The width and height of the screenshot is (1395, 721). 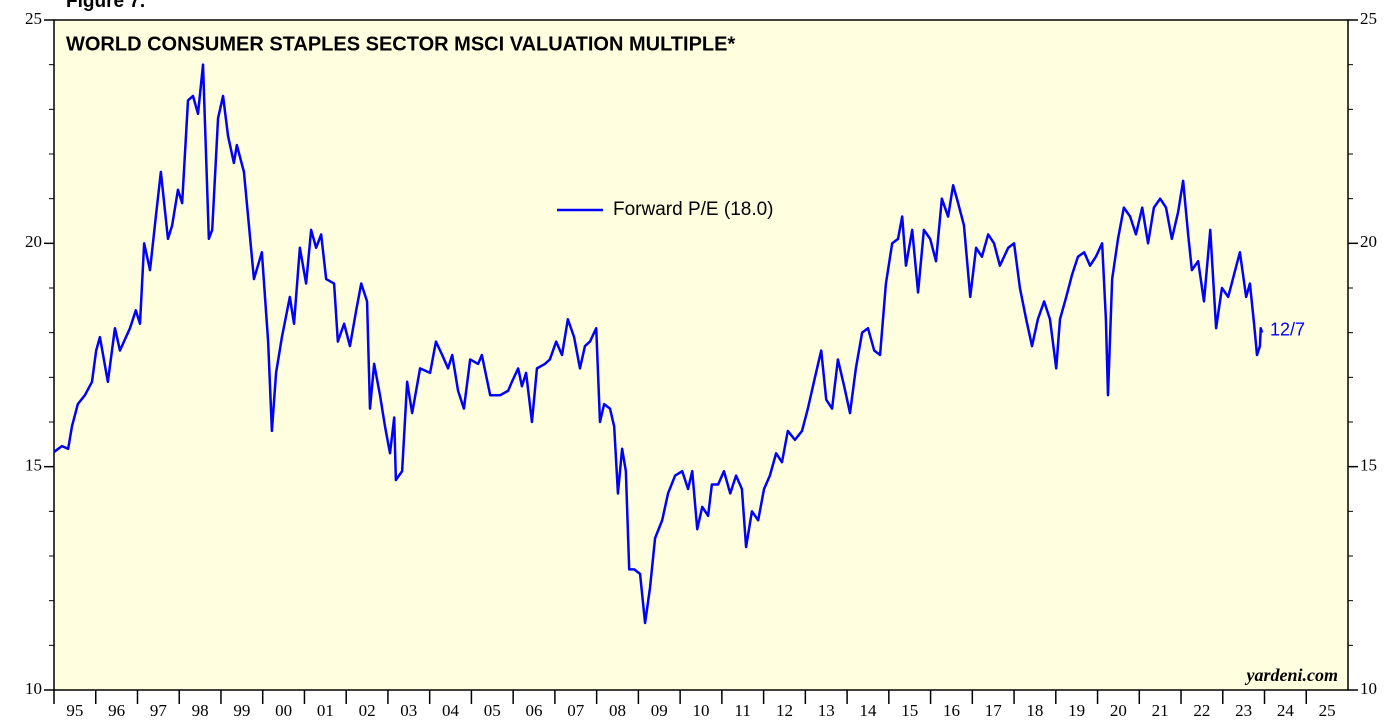 What do you see at coordinates (1076, 710) in the screenshot?
I see `x-tick-label: 19` at bounding box center [1076, 710].